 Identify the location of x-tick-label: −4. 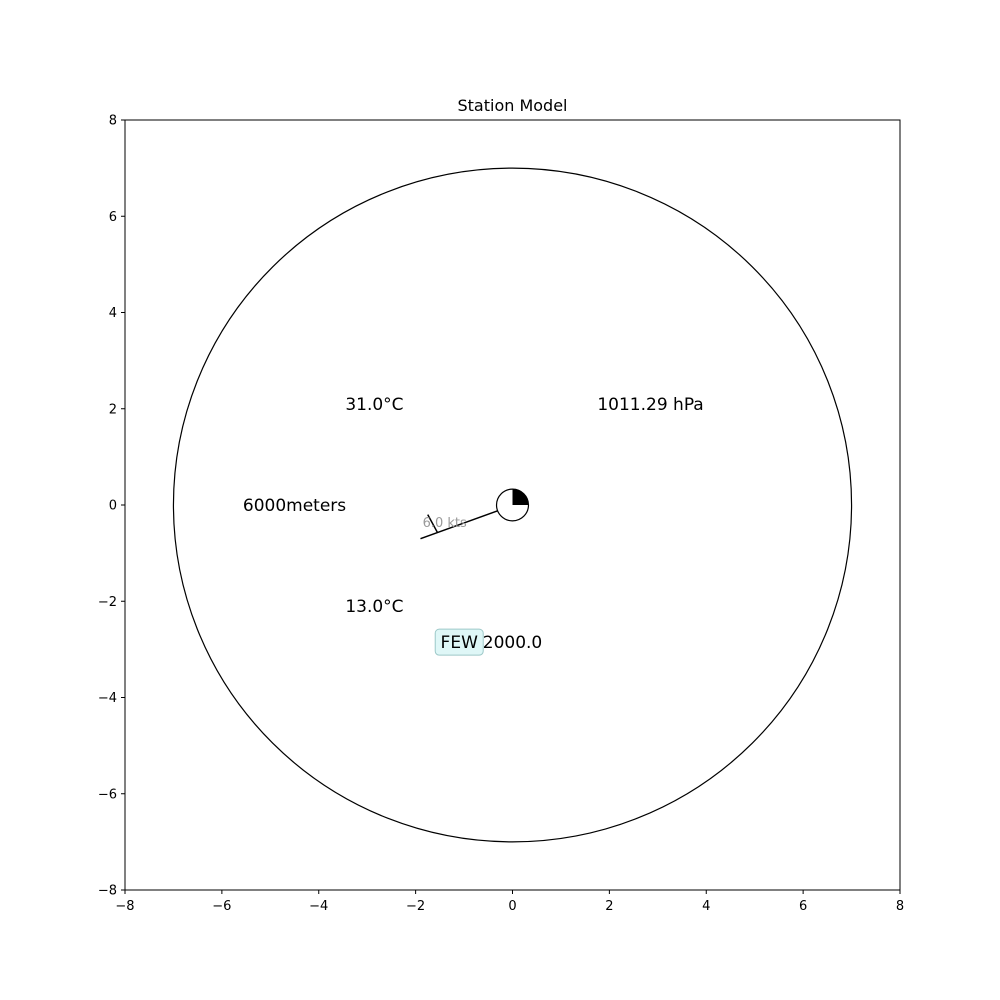
(318, 906).